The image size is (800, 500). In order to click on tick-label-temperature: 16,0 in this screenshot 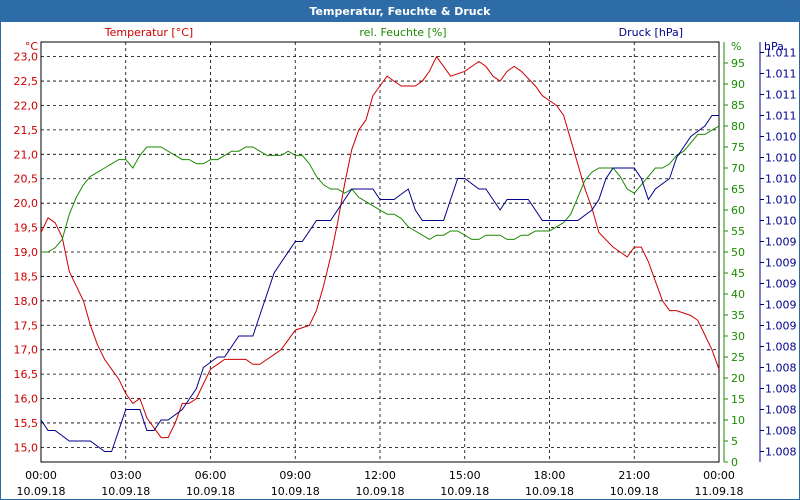, I will do `click(26, 399)`.